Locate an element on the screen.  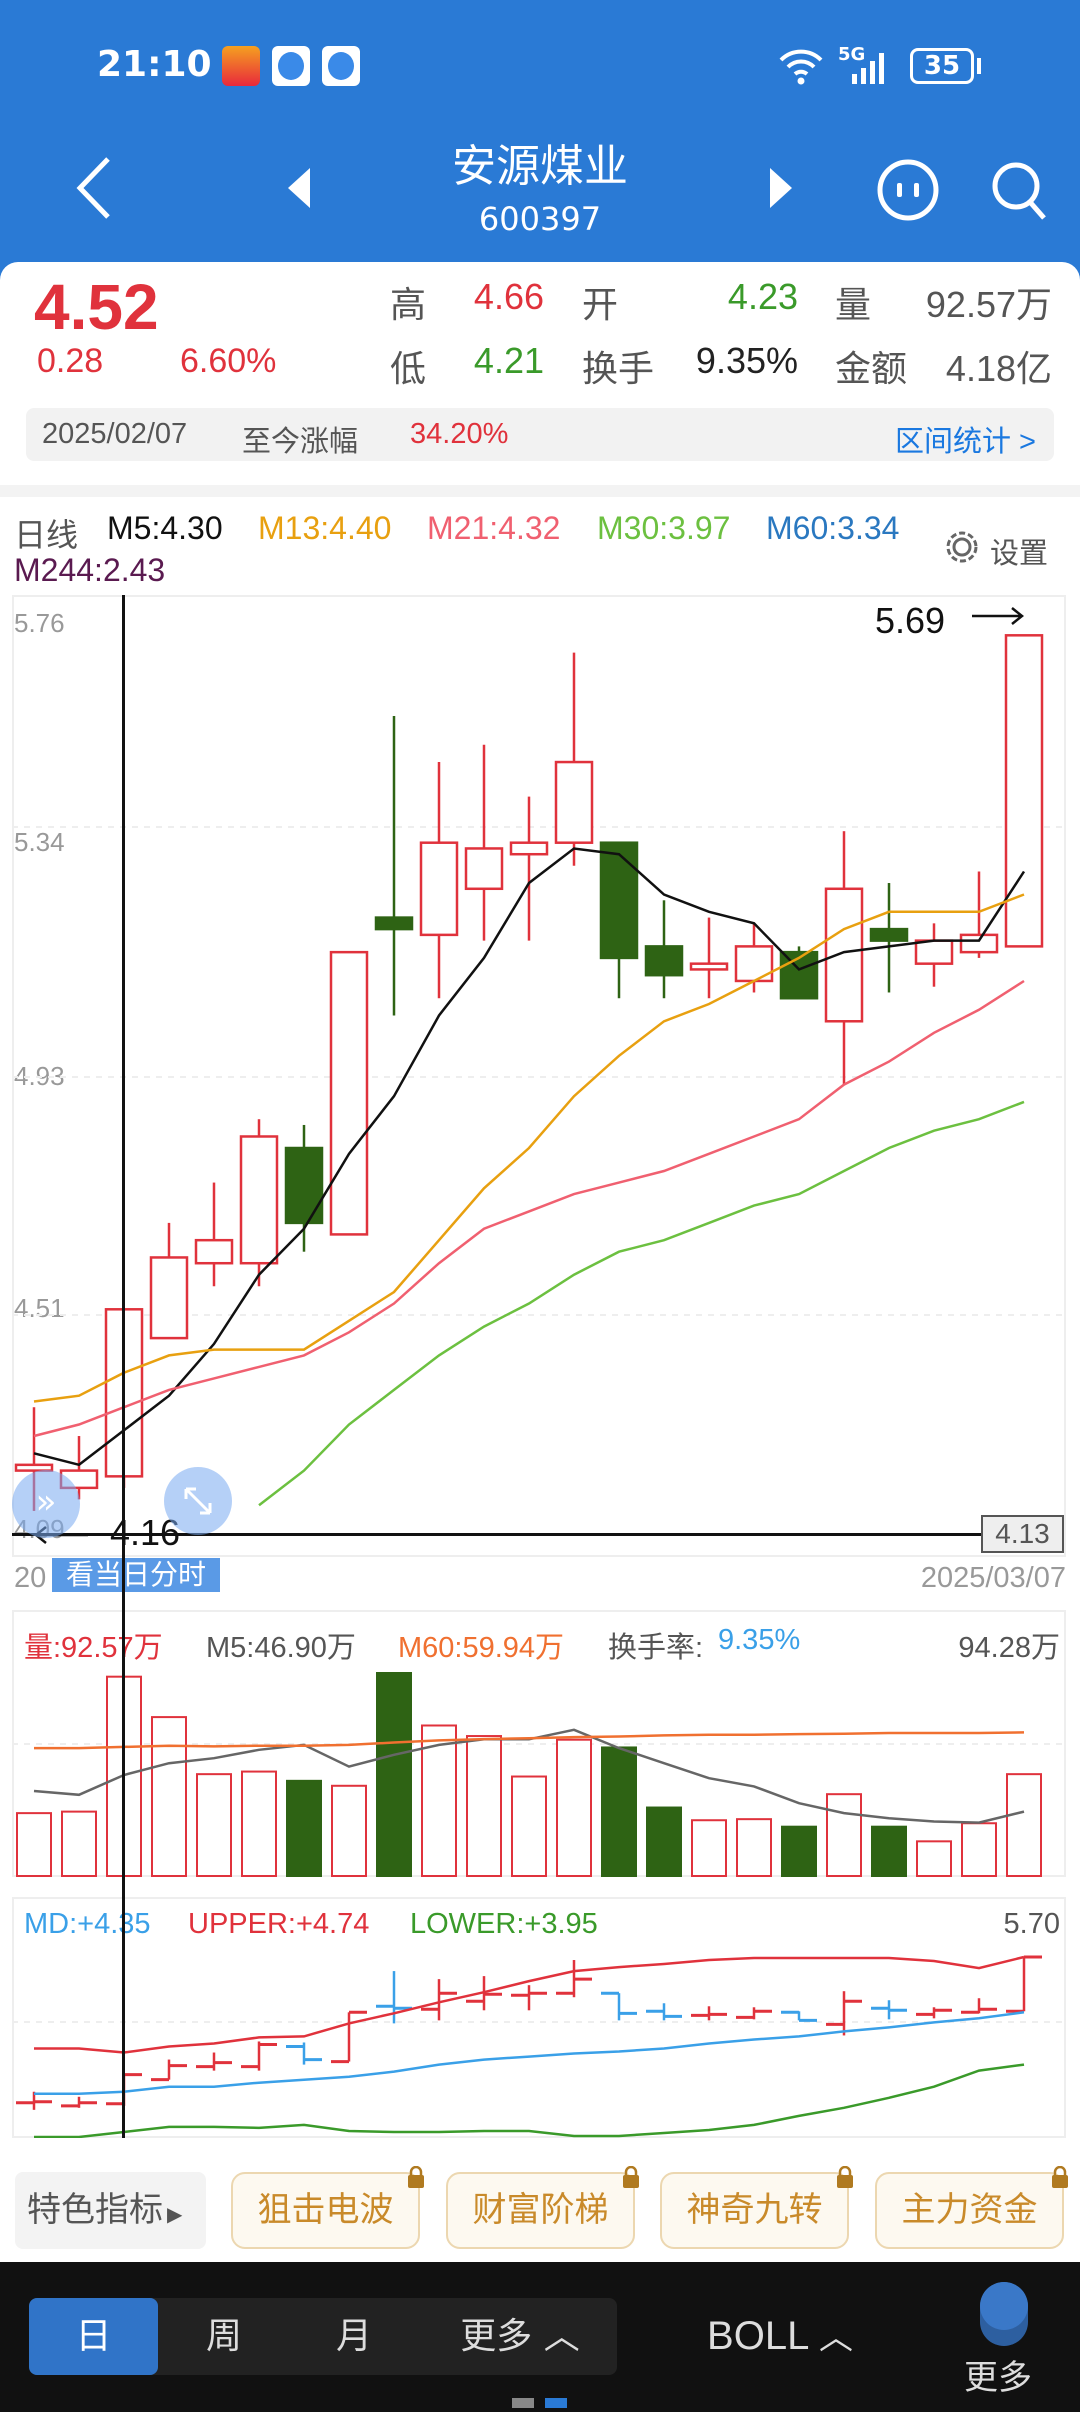
volume-value: 92.57万 is located at coordinates (988, 304).